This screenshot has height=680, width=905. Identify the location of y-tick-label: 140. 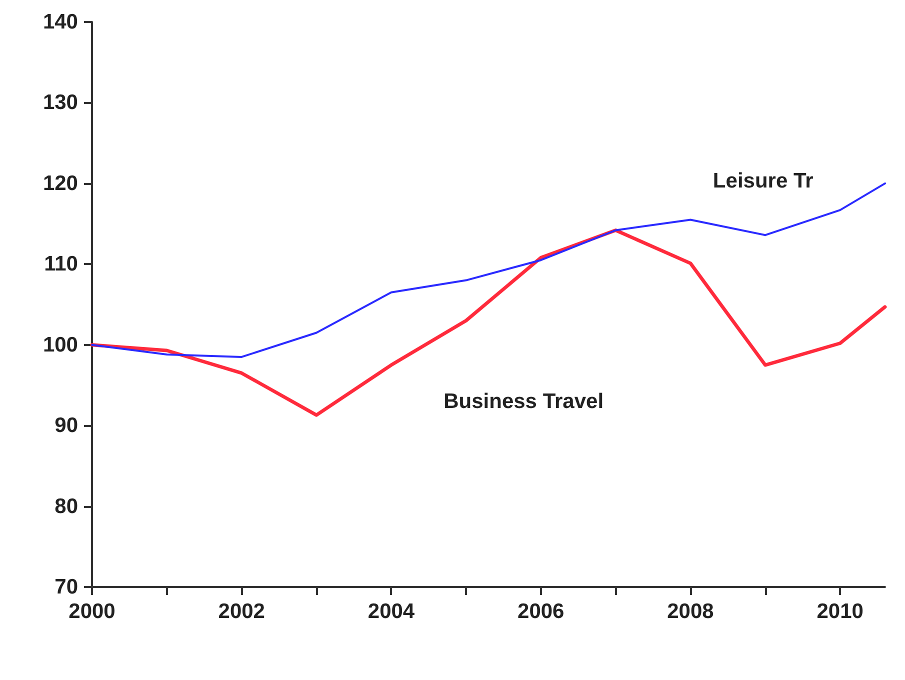
(60, 22).